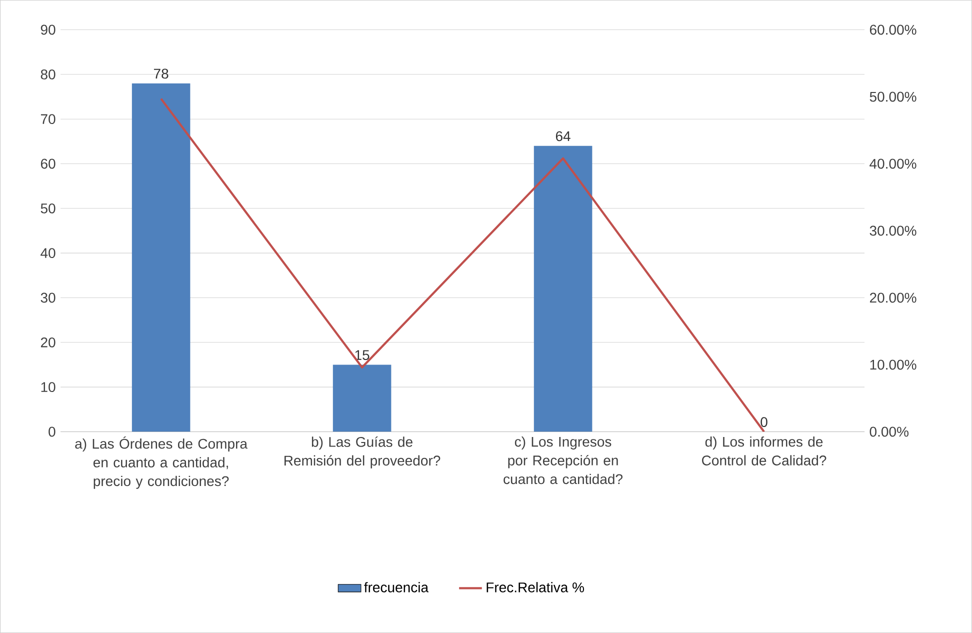  Describe the element at coordinates (362, 355) in the screenshot. I see `data-label: 15` at that location.